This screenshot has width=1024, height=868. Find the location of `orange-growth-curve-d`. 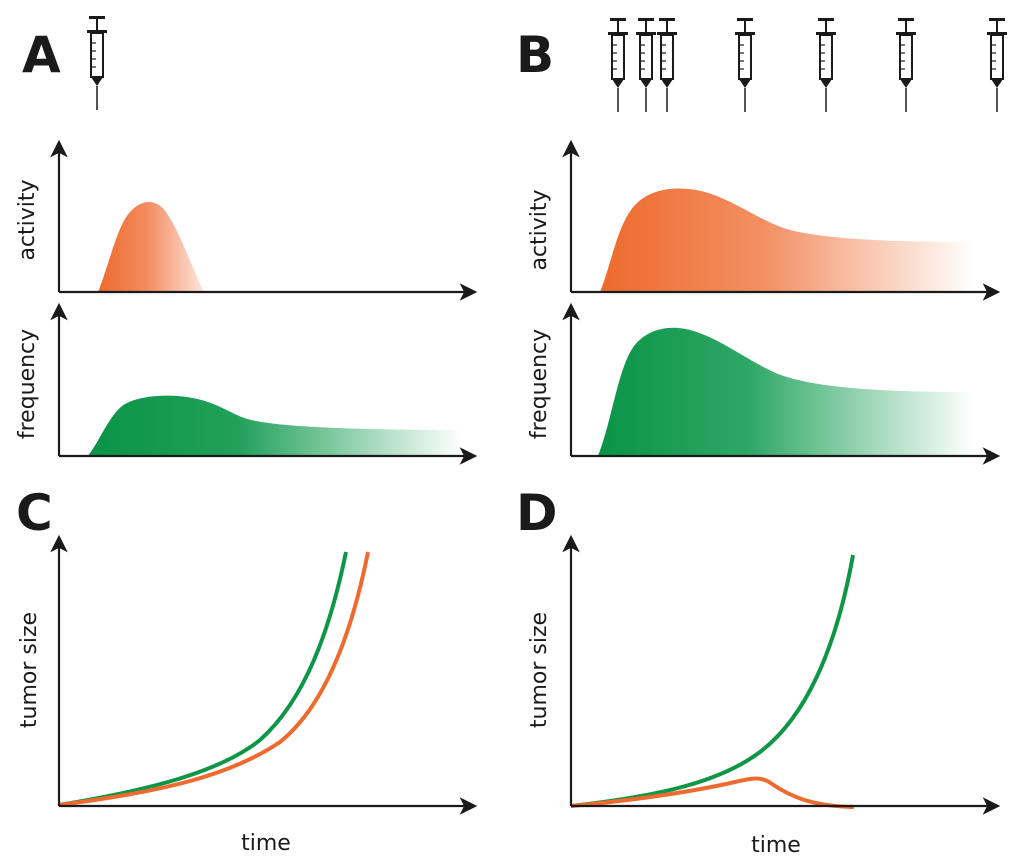

orange-growth-curve-d is located at coordinates (712, 792).